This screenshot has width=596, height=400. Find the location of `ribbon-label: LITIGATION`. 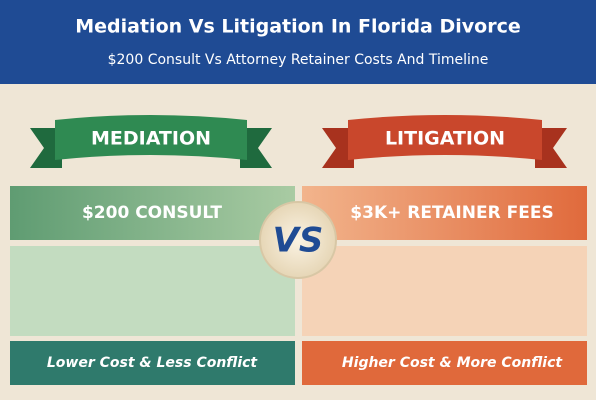

ribbon-label: LITIGATION is located at coordinates (445, 139).